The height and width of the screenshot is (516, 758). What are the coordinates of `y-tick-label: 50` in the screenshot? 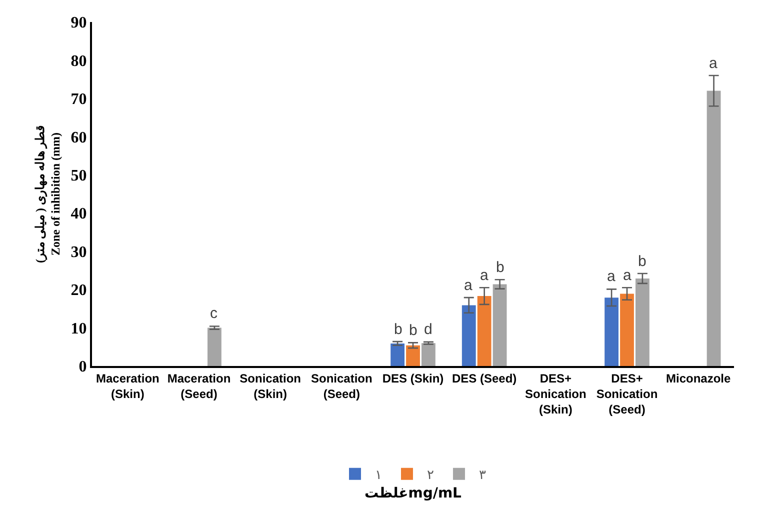 It's located at (78, 175).